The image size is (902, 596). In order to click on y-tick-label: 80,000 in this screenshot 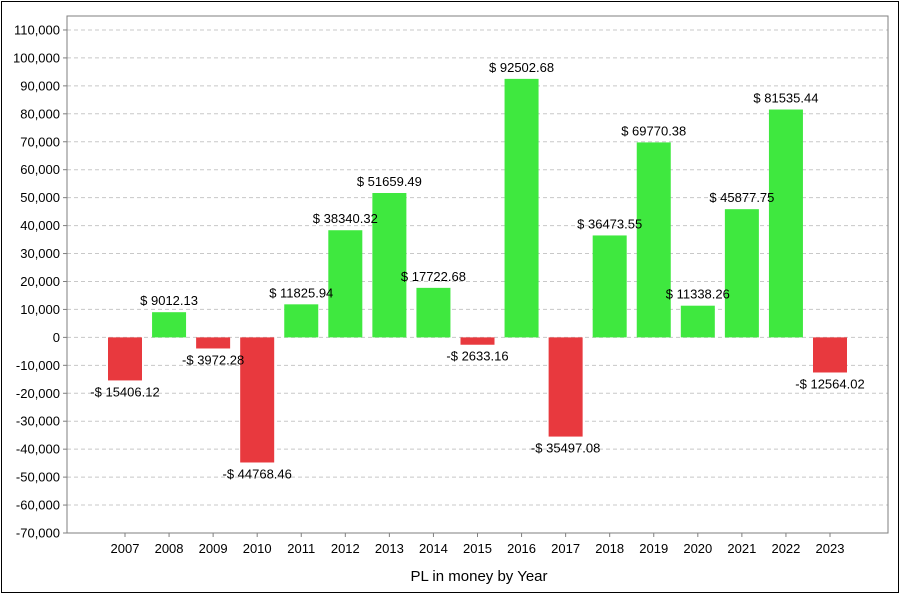, I will do `click(40, 113)`.